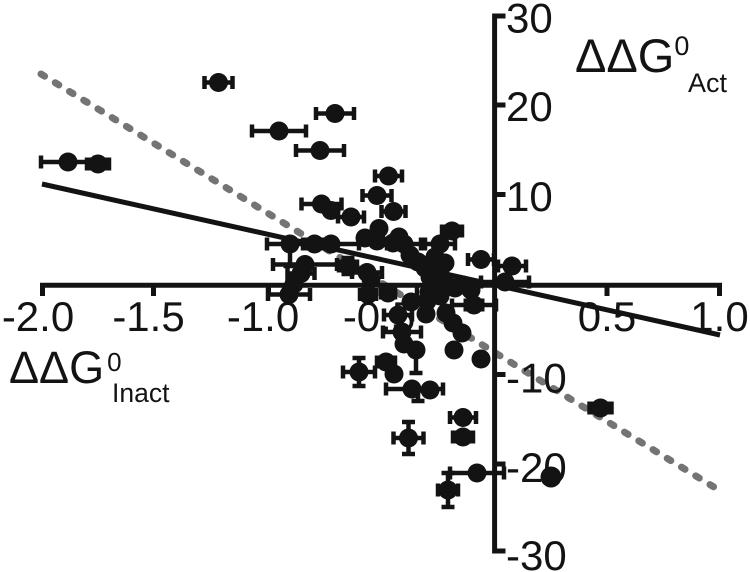  I want to click on svg-text: -30, so click(536, 552).